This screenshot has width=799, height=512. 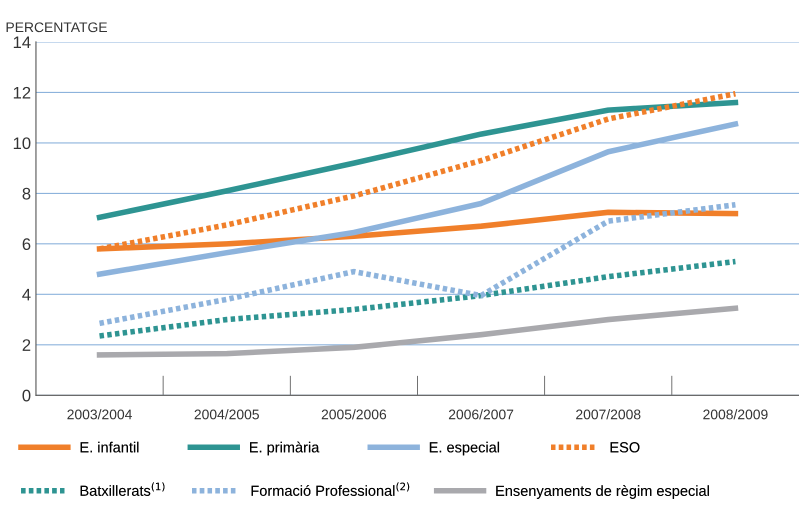 What do you see at coordinates (26, 294) in the screenshot?
I see `y-tick-label: 4` at bounding box center [26, 294].